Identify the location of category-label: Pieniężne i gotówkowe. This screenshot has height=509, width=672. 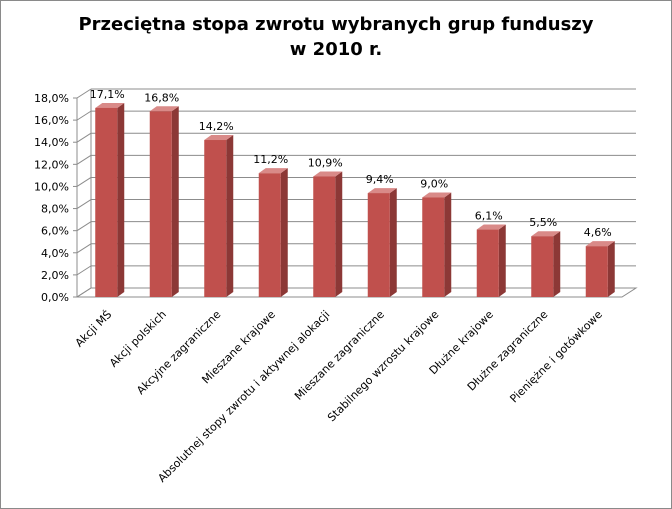
(556, 357).